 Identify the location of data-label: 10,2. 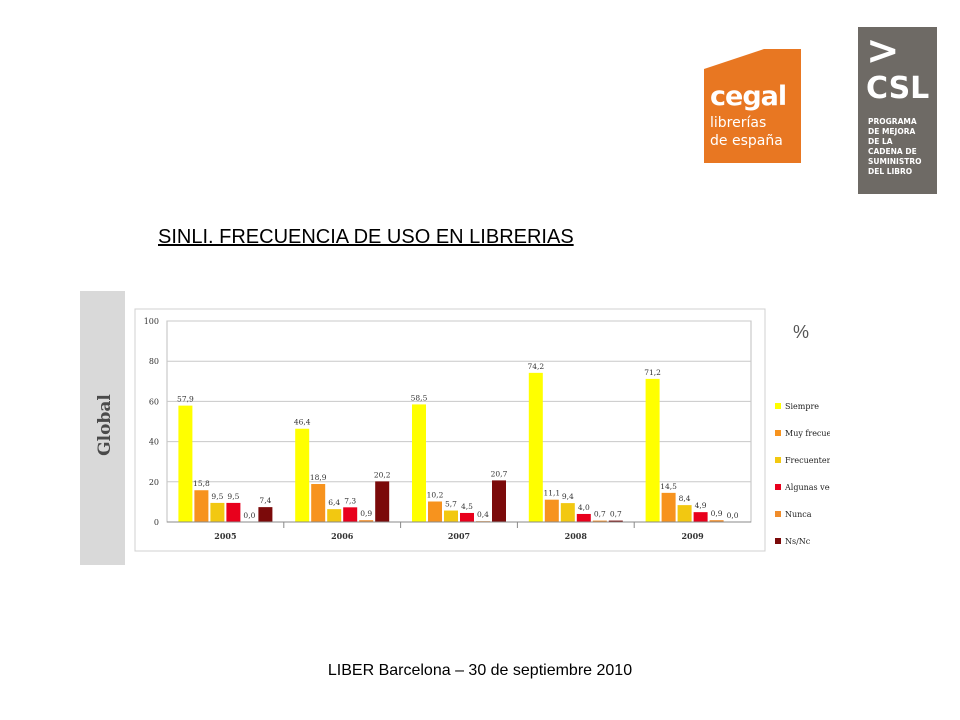
(435, 494).